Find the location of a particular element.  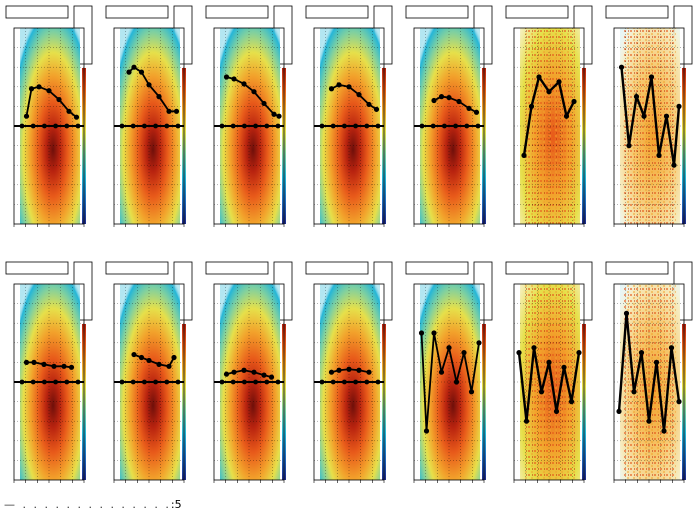

footer-text: :5 is located at coordinates (176, 504).